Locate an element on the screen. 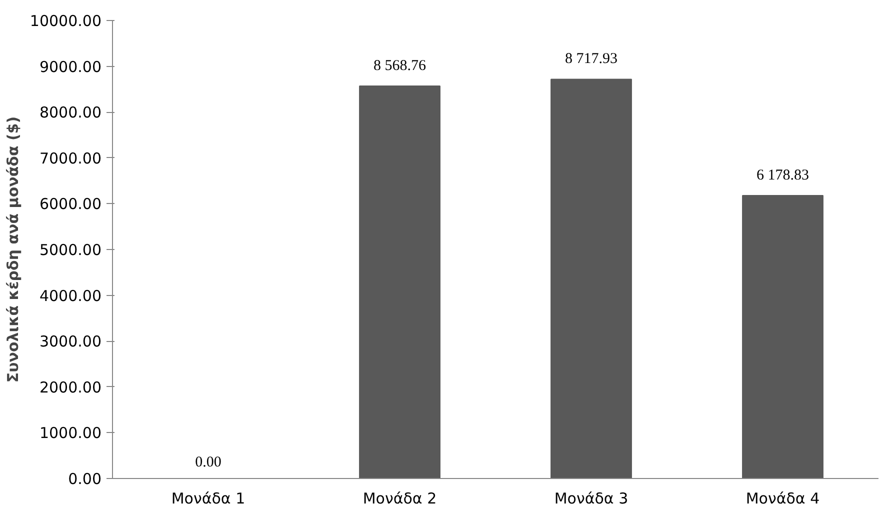  y-tick-label: 8000.00 is located at coordinates (70, 113).